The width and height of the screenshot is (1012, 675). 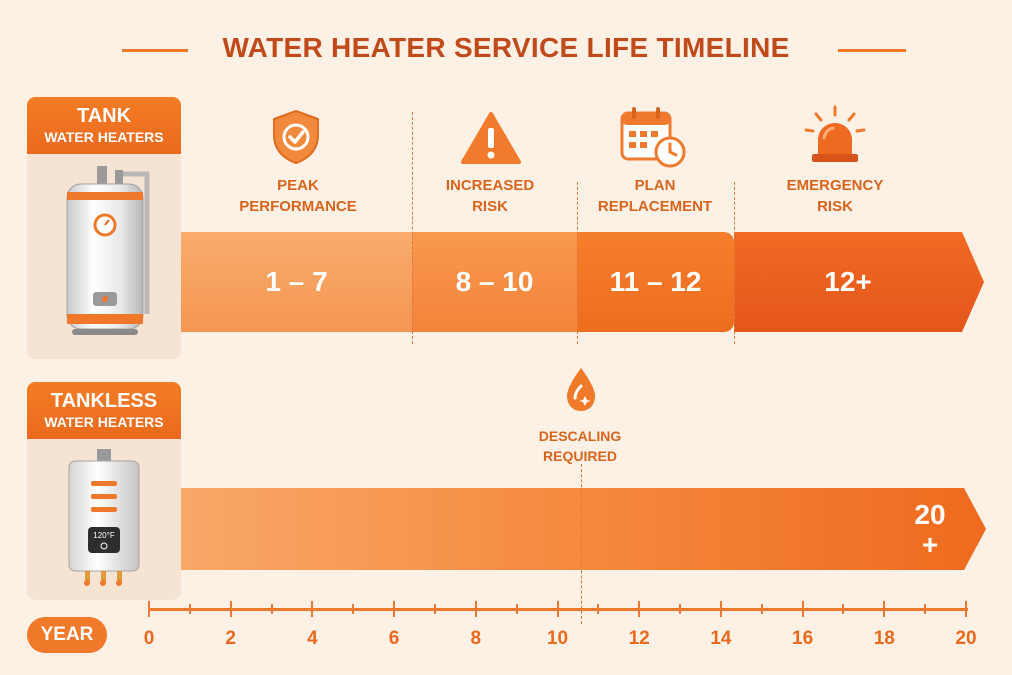 What do you see at coordinates (872, 50) in the screenshot?
I see `title-right-rule` at bounding box center [872, 50].